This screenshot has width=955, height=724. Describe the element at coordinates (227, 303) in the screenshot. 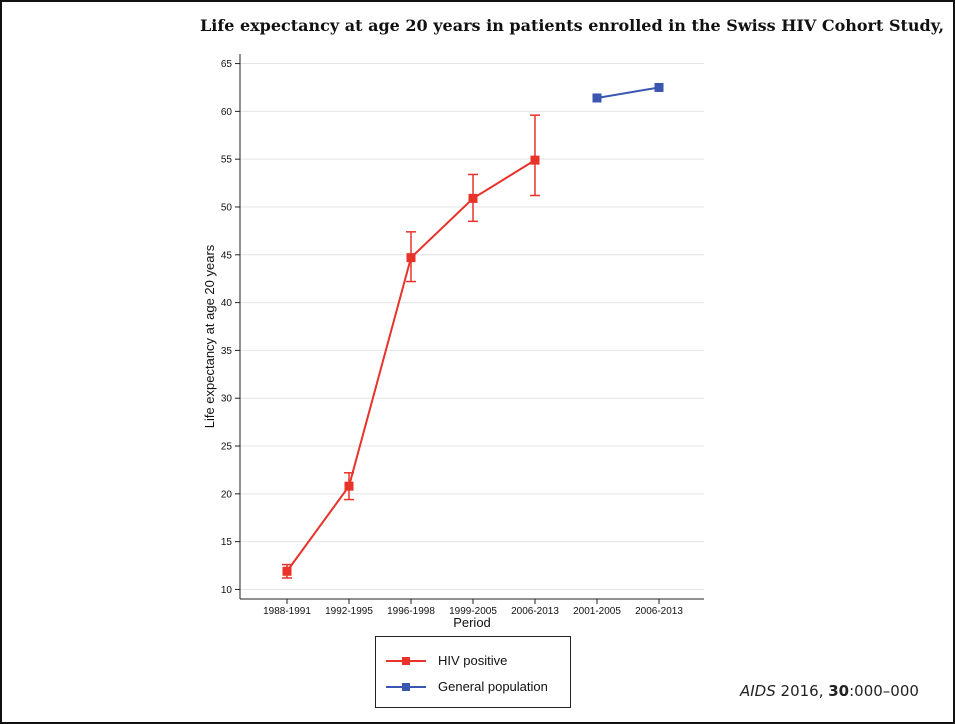

I see `y-tick-label-40: 40` at that location.